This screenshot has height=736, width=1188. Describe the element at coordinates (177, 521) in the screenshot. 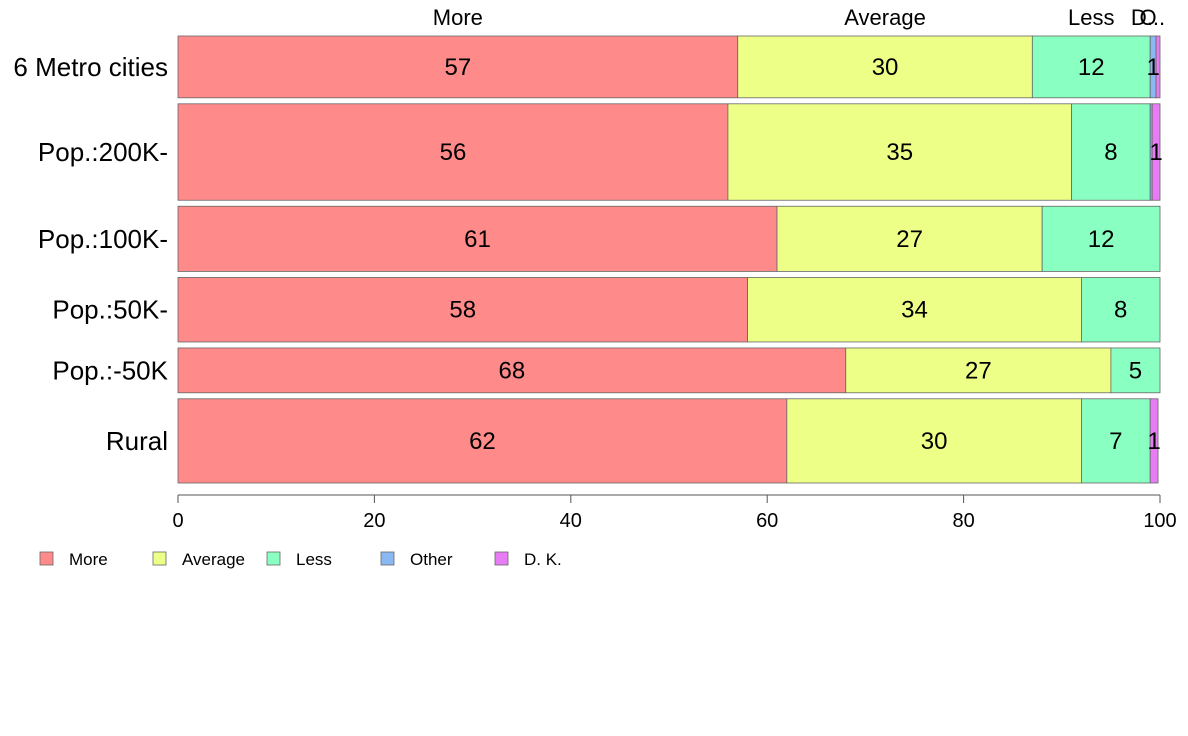

I see `x-tick-label: 0` at that location.